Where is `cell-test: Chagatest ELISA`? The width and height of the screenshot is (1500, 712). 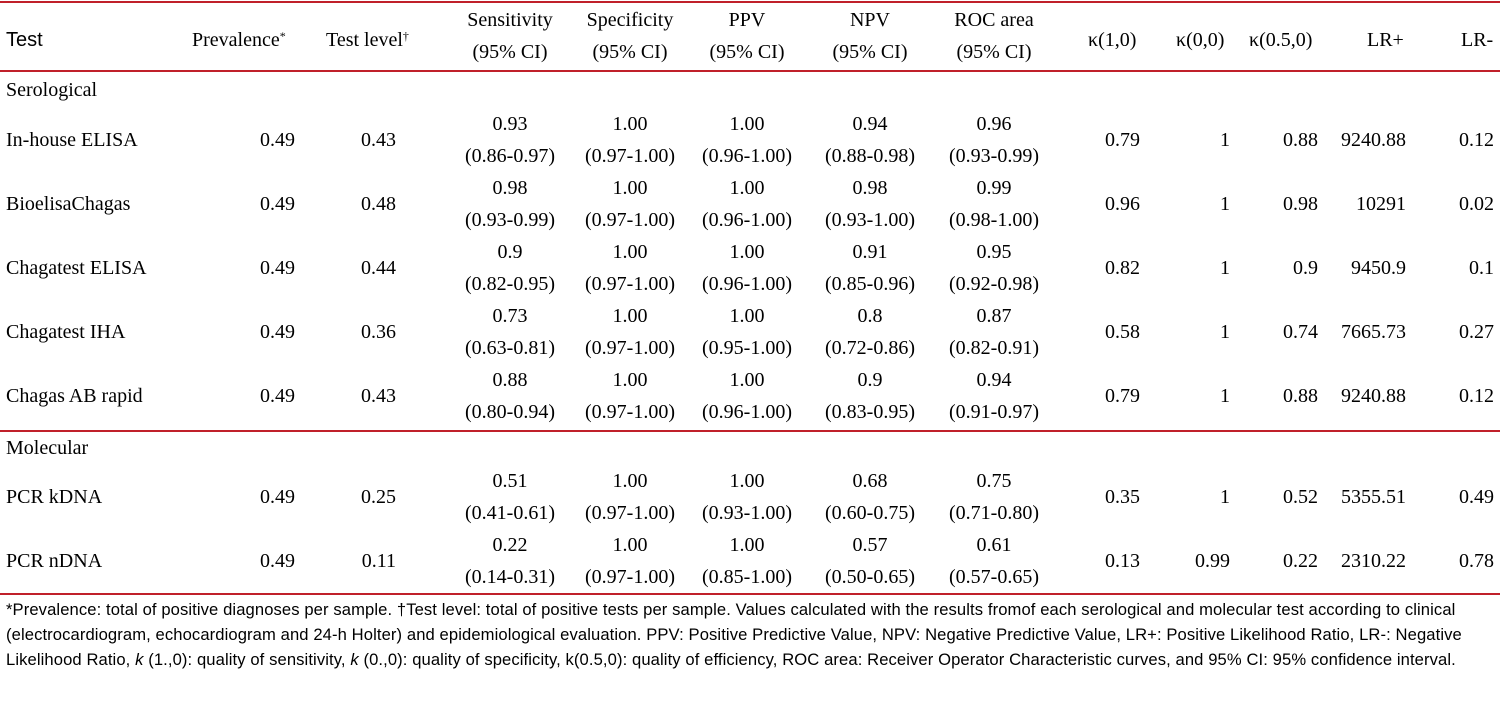 cell-test: Chagatest ELISA is located at coordinates (76, 268).